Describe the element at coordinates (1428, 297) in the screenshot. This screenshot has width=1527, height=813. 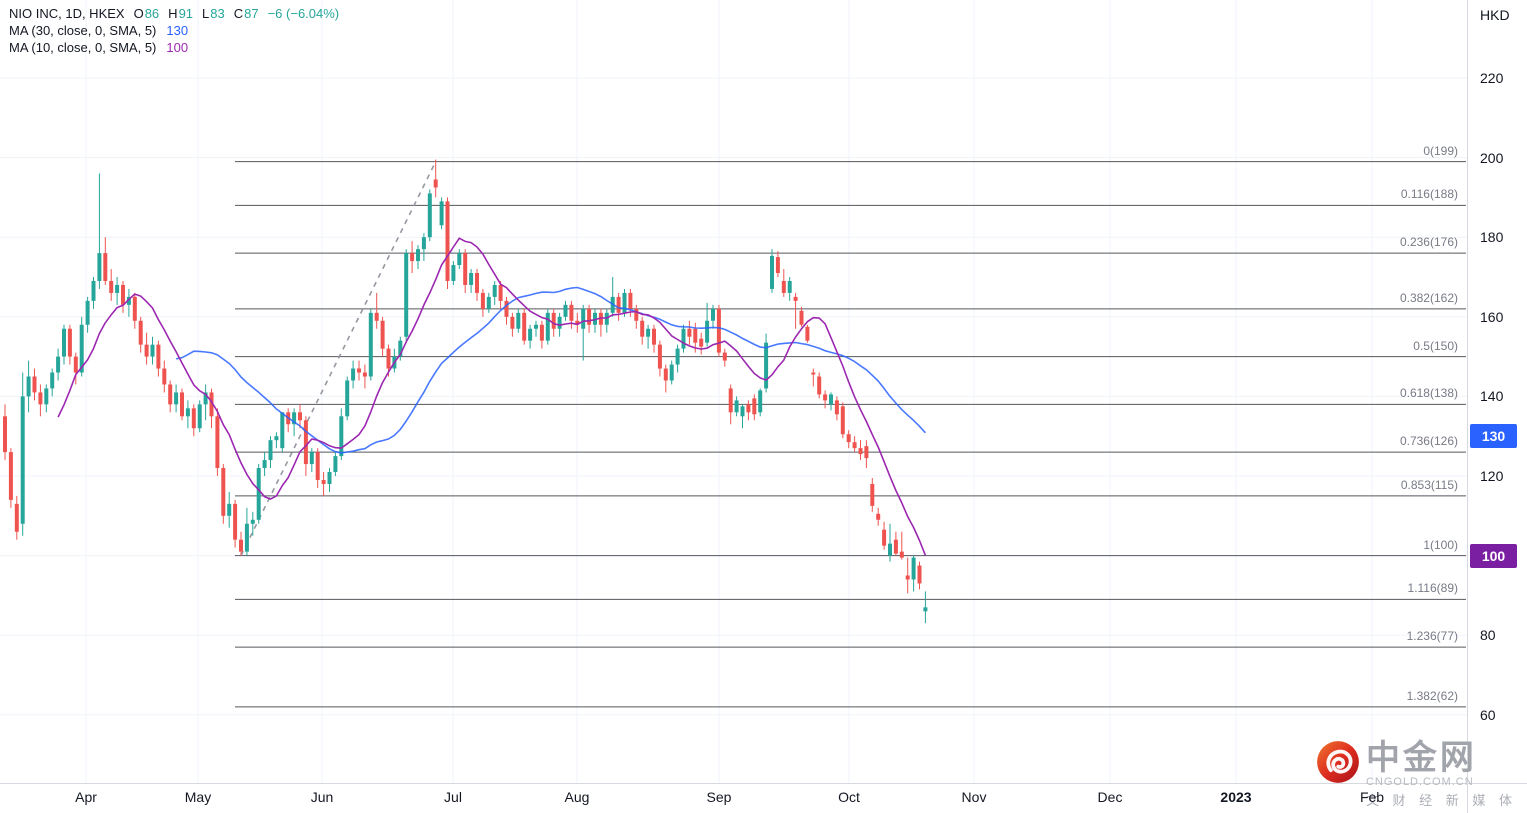
I see `fib-level-label: 0.382(162)` at that location.